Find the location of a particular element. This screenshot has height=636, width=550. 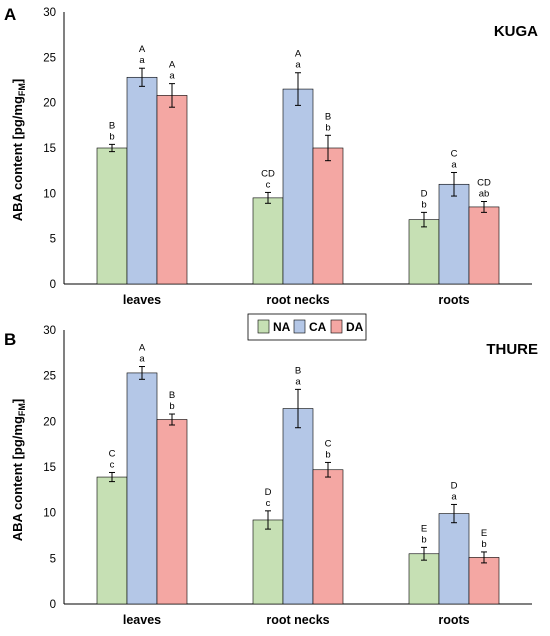

panel-b-y-tick-label: 20 is located at coordinates (49, 422).